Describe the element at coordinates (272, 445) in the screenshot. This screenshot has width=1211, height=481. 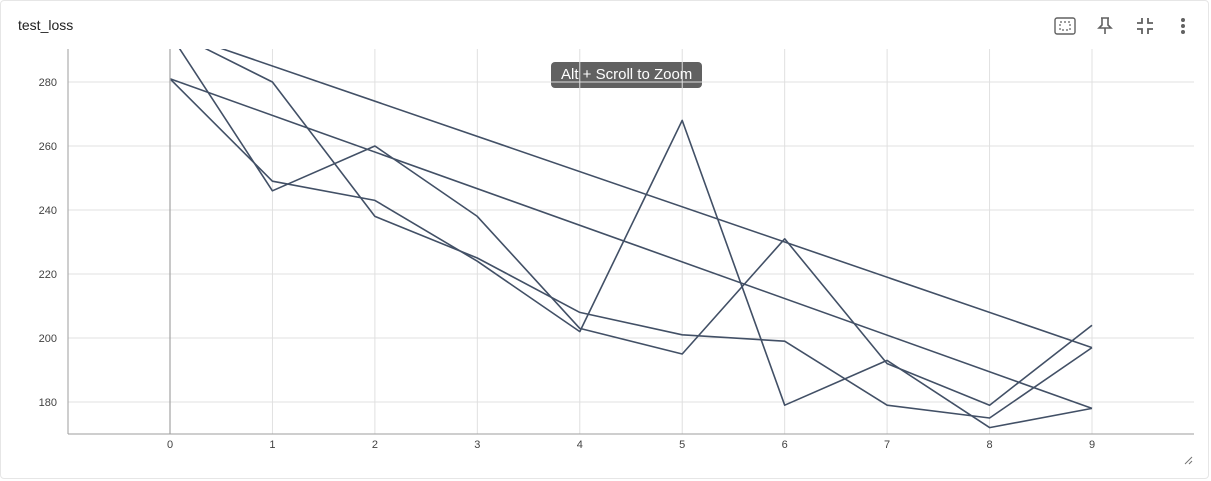
I see `x-tick-label: 1` at that location.